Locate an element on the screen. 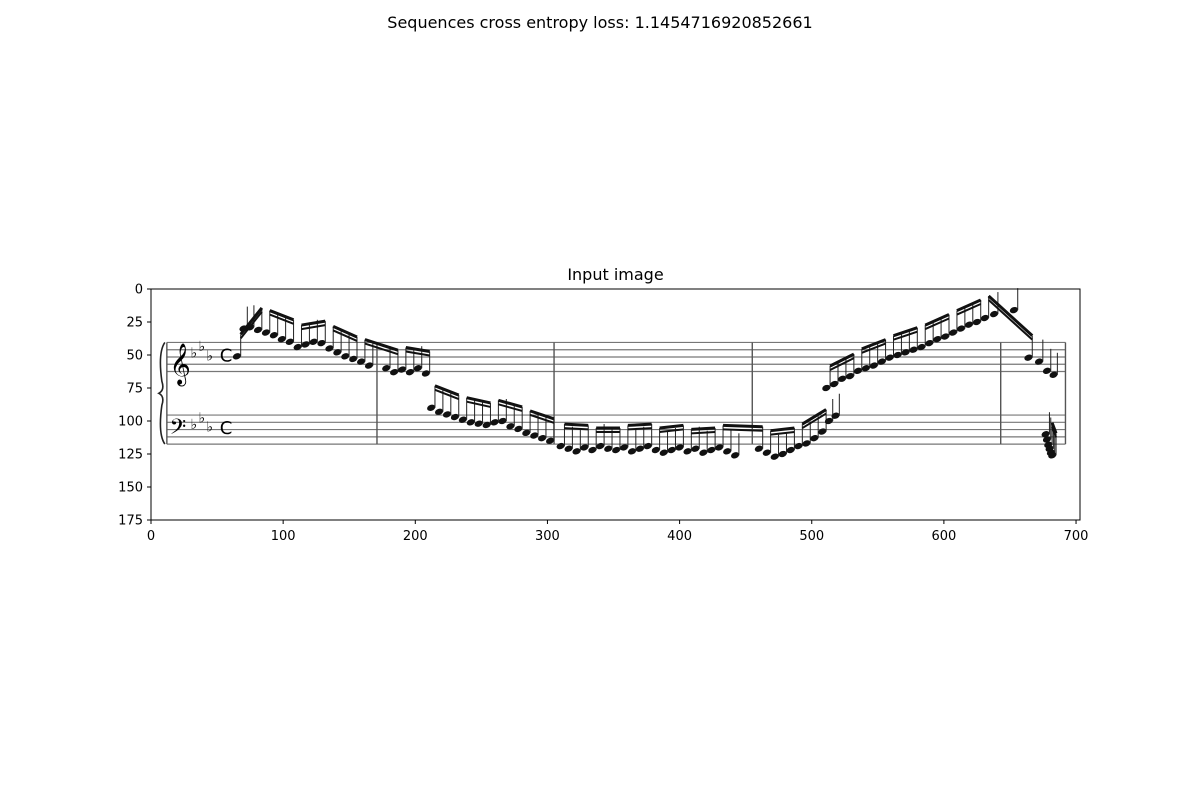 This screenshot has width=1200, height=800. staff-brace is located at coordinates (161, 393).